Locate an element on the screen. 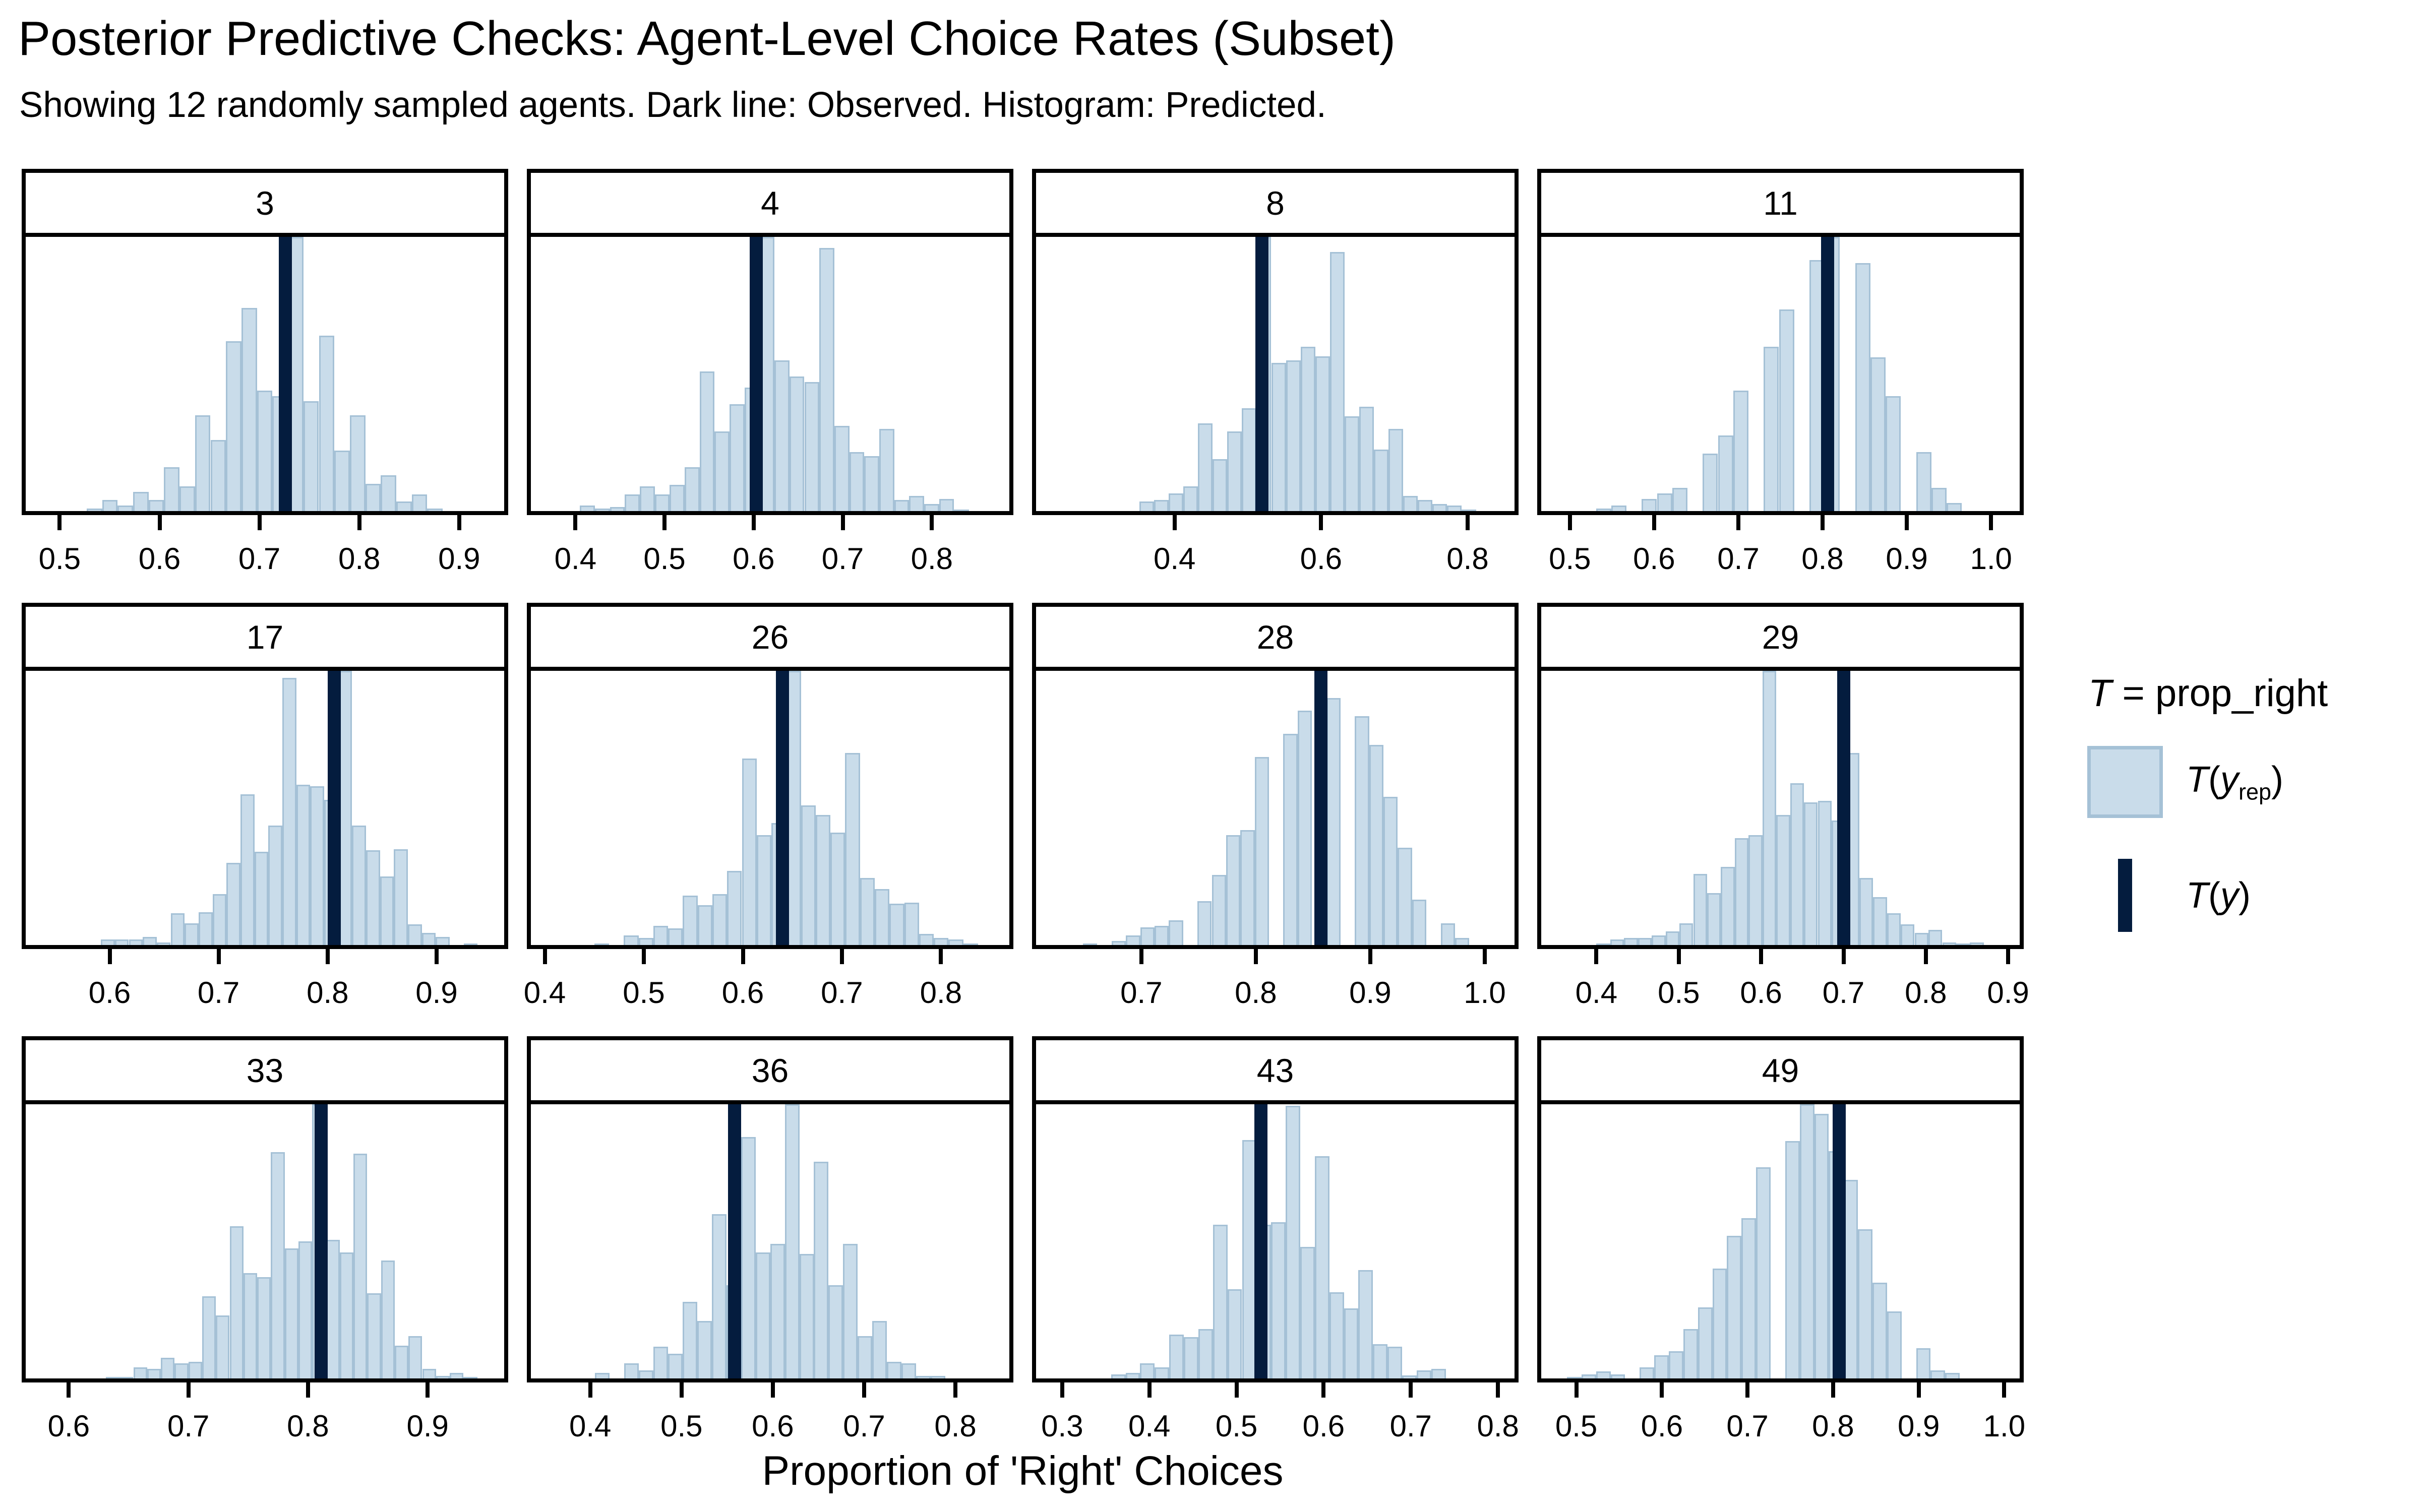  facet-strip-label: 17 is located at coordinates (265, 637).